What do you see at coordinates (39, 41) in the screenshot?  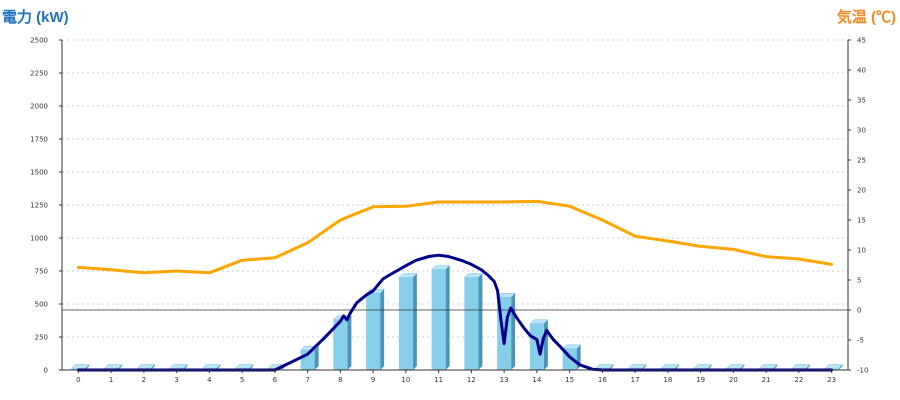 I see `left-tick-label: 2500` at bounding box center [39, 41].